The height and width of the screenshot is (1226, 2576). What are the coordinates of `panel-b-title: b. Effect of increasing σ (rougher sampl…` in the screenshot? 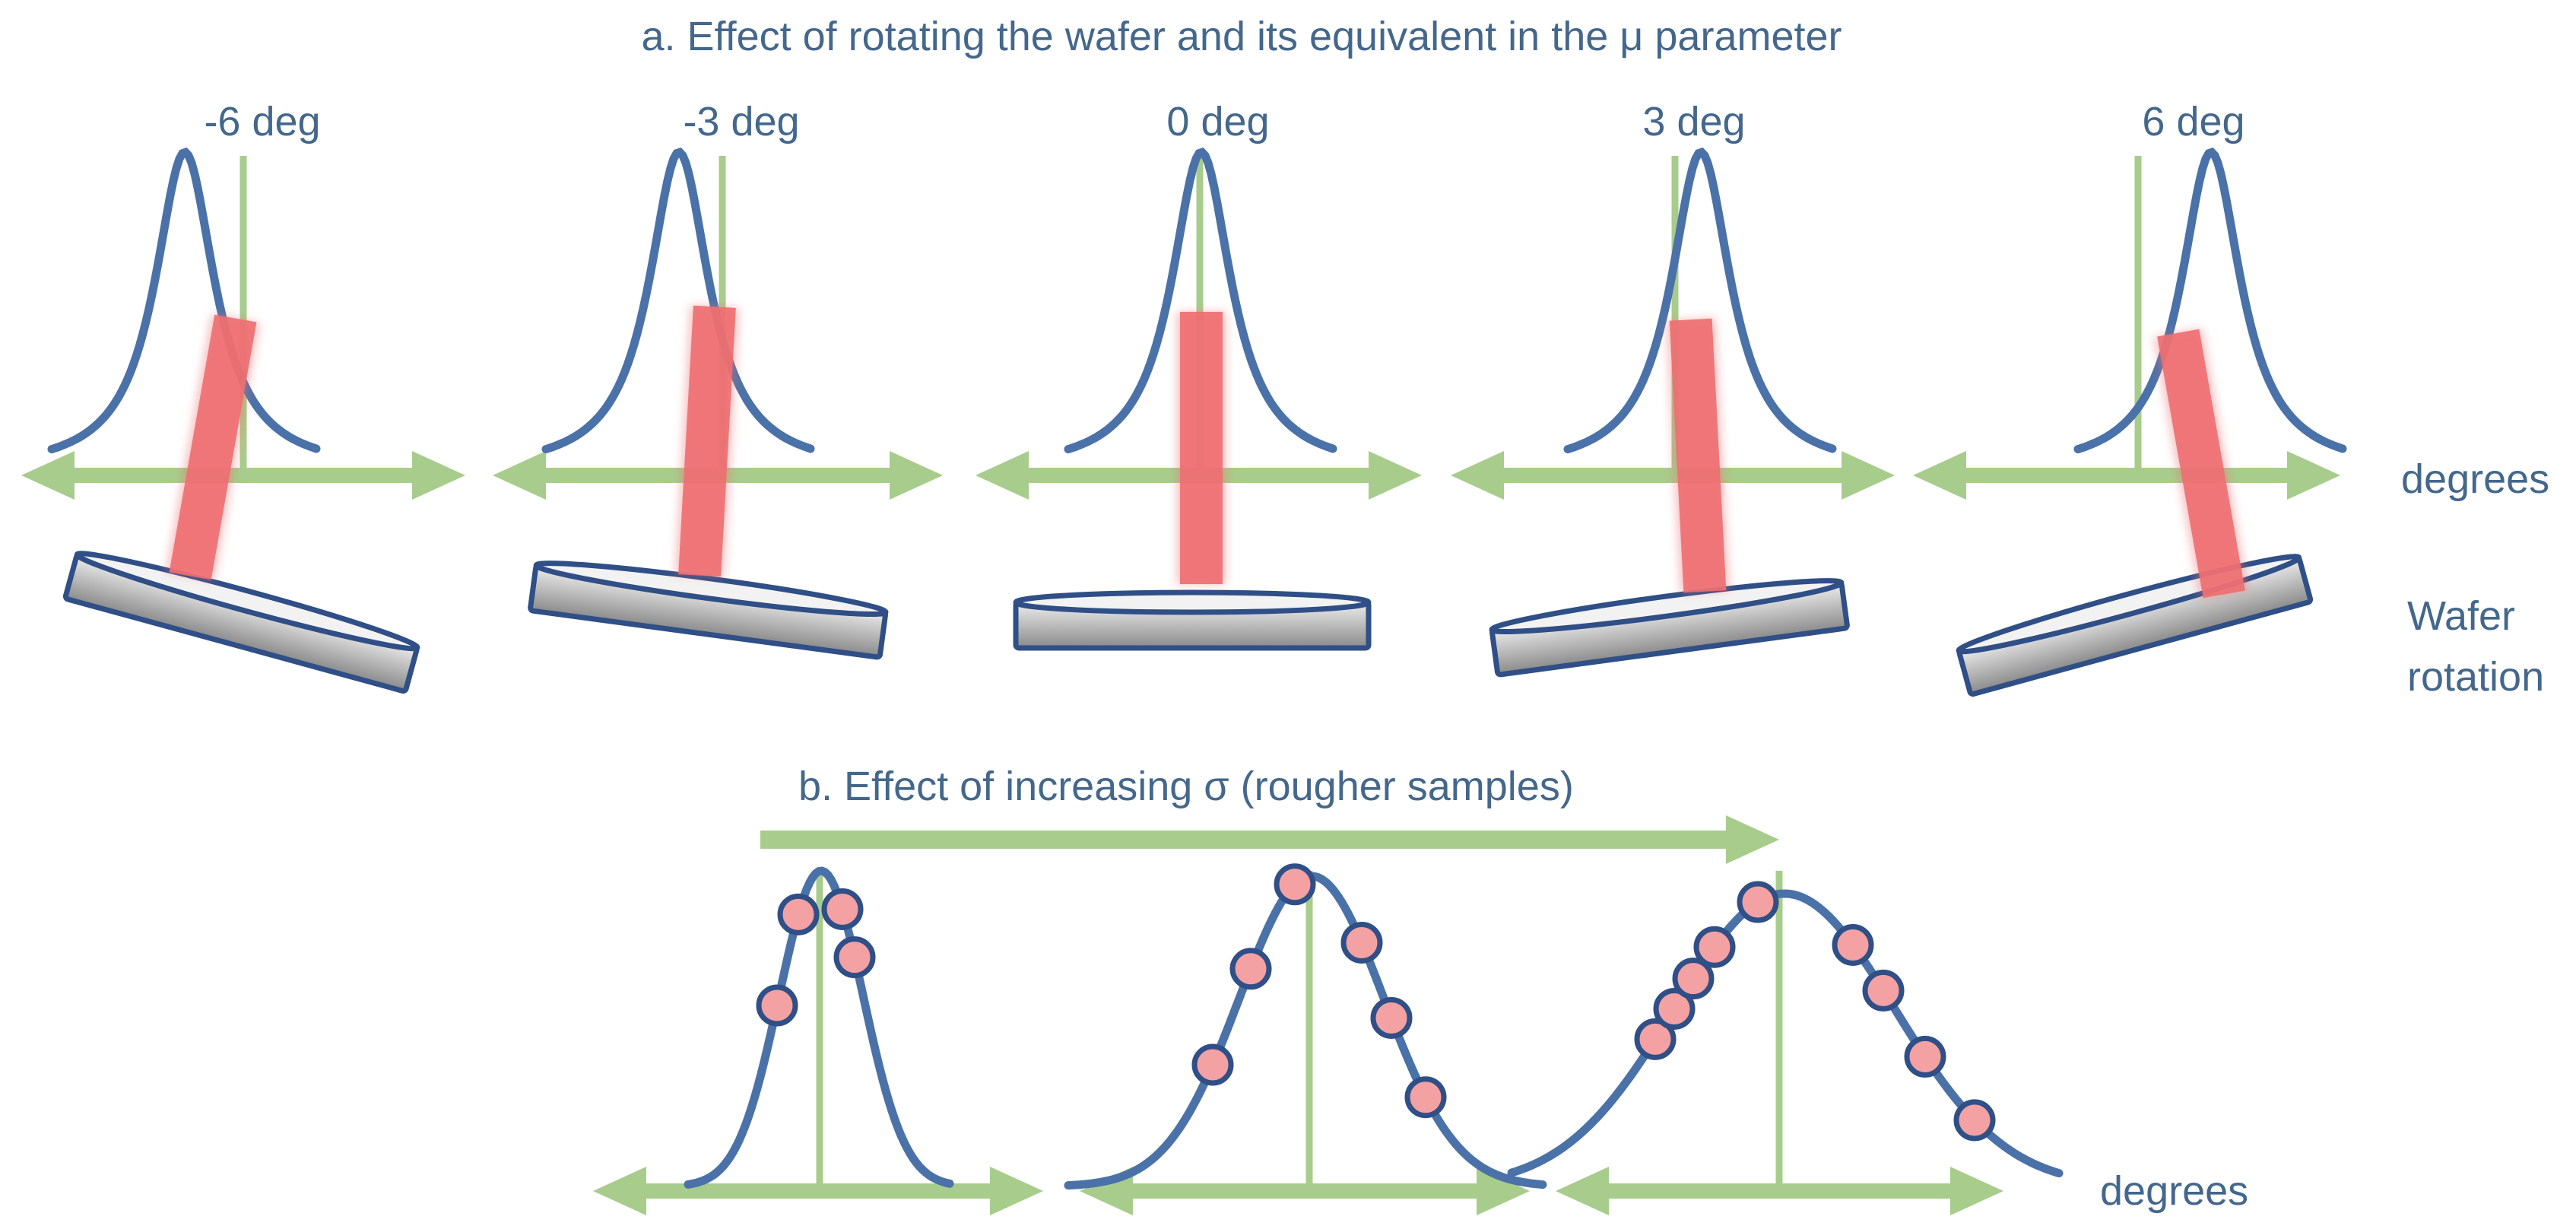 It's located at (1186, 786).